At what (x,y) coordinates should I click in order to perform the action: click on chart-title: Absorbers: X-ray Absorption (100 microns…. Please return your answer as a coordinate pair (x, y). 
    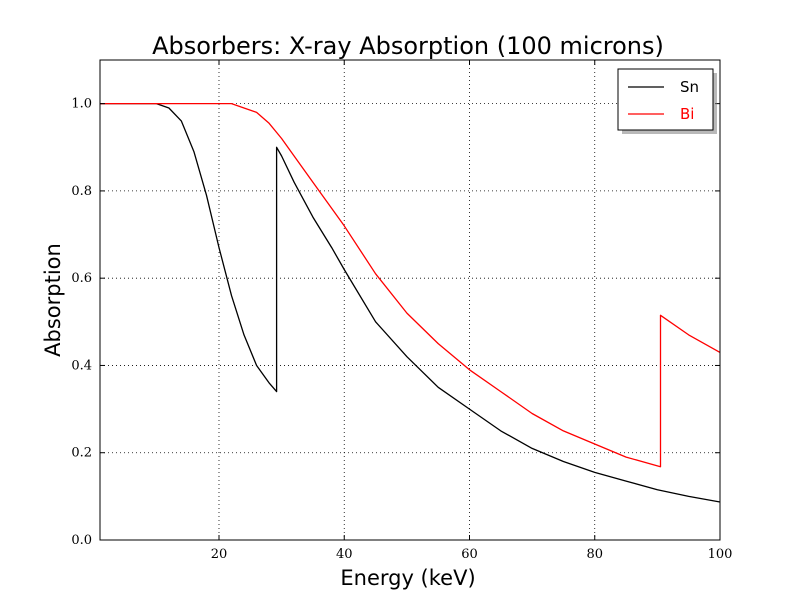
    Looking at the image, I should click on (408, 46).